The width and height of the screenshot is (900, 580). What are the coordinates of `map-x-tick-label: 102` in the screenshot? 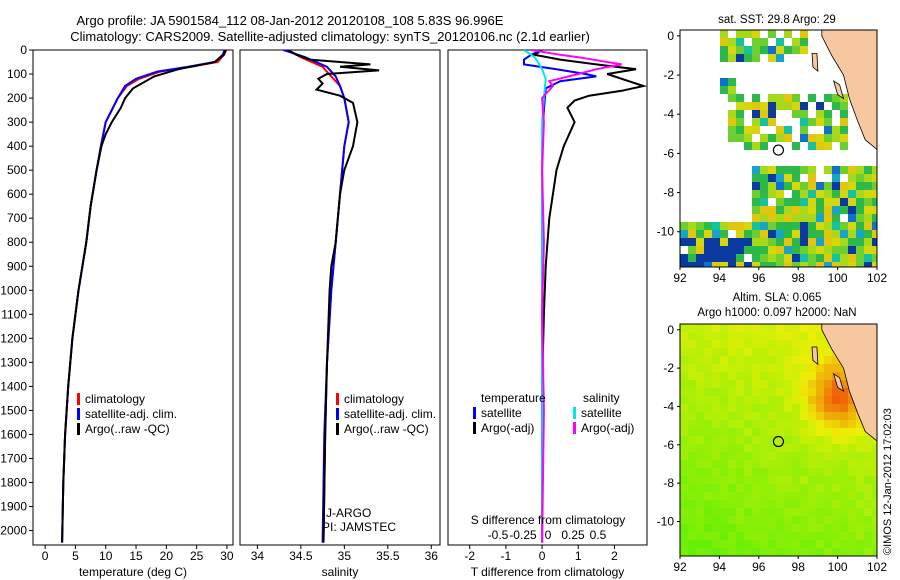 It's located at (877, 278).